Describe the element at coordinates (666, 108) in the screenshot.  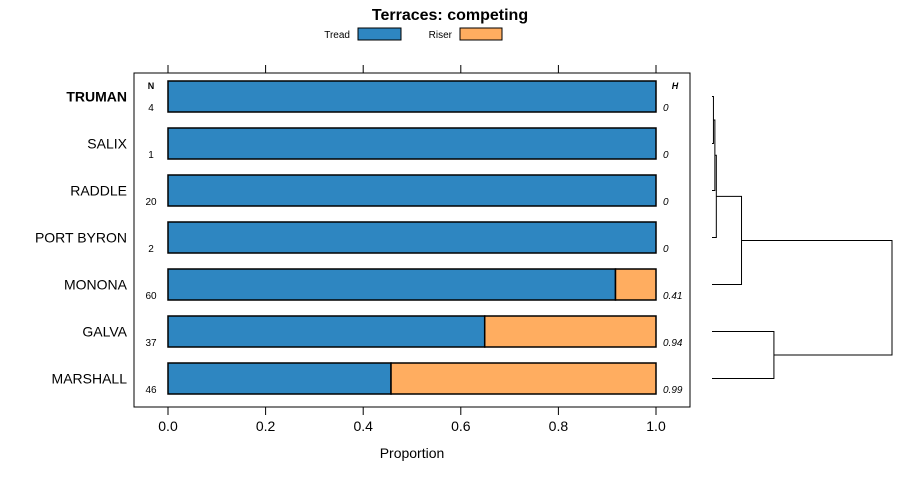
I see `h-value-truman: 0` at that location.